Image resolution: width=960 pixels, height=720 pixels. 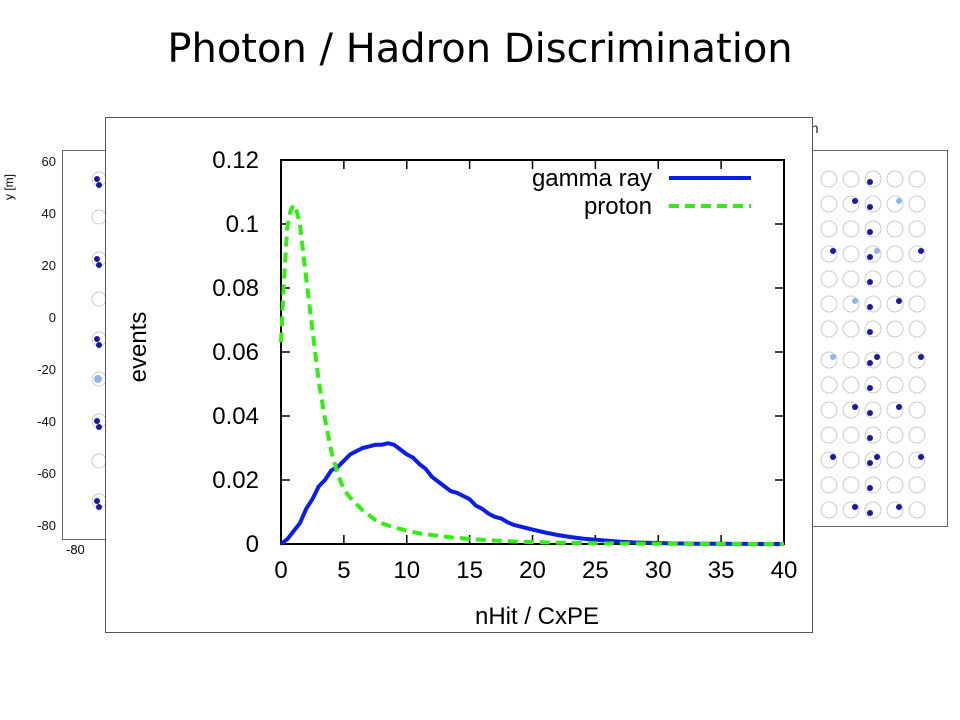 I want to click on y-tick-label: 0.04, so click(x=235, y=416).